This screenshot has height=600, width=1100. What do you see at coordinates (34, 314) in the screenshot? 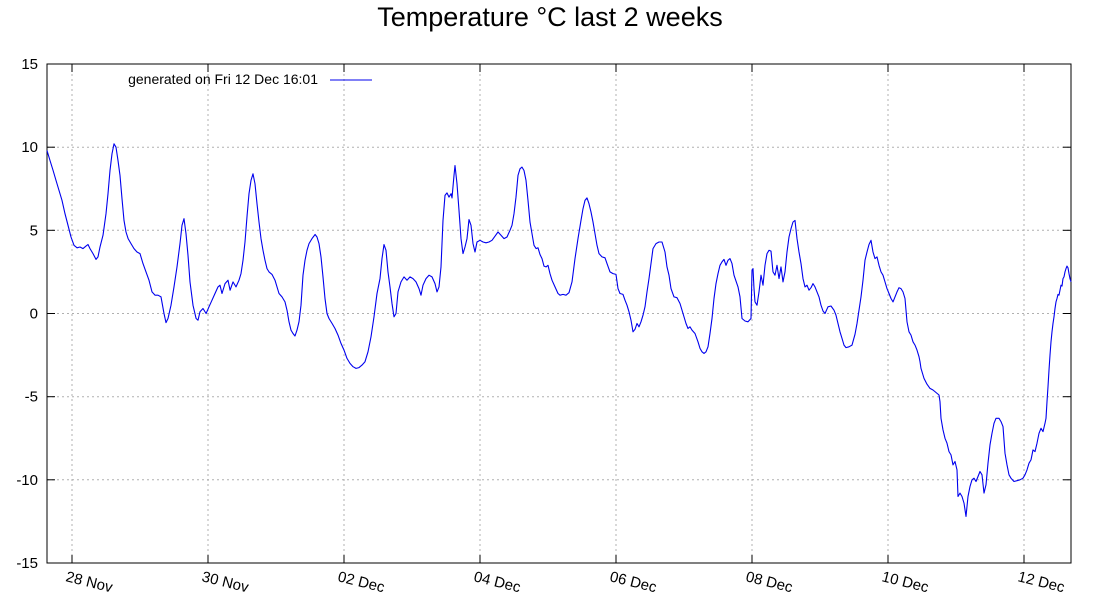
I see `y-tick-label: 0` at bounding box center [34, 314].